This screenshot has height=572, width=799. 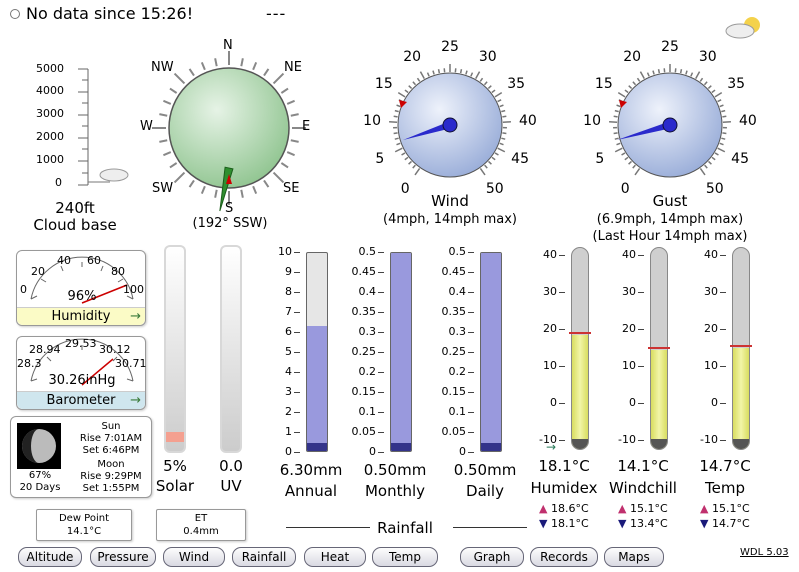 What do you see at coordinates (163, 188) in the screenshot?
I see `compass-sw: SW` at bounding box center [163, 188].